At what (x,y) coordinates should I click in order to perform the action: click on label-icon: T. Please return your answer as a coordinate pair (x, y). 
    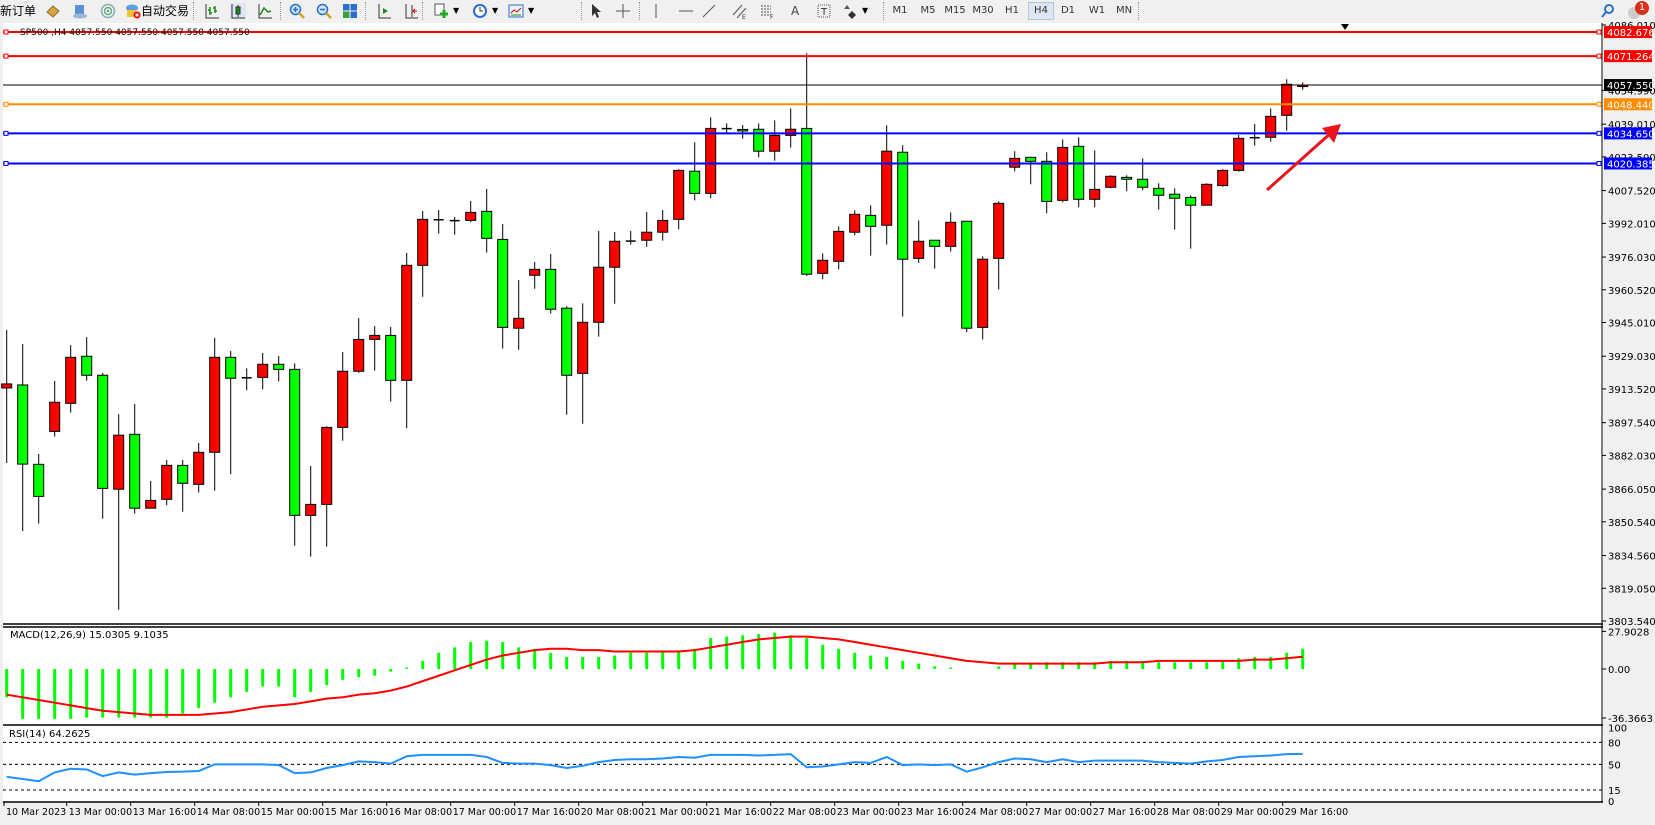
    Looking at the image, I should click on (824, 11).